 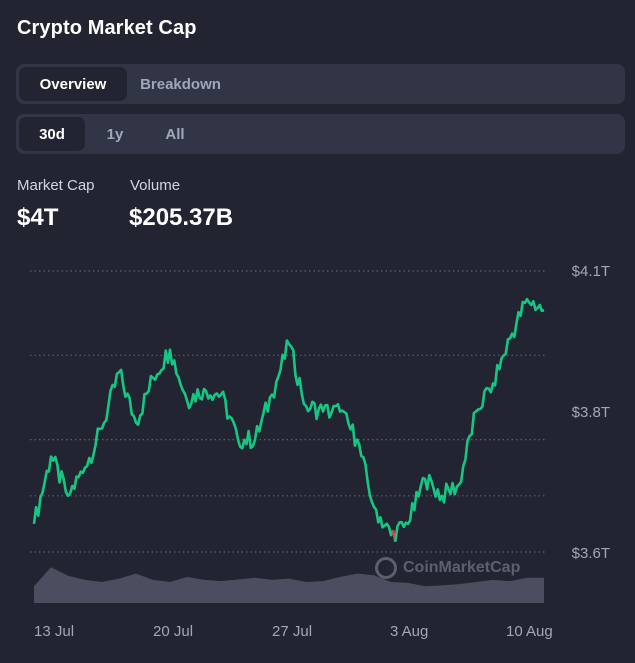 I want to click on market-cap-series-line, so click(x=469, y=419).